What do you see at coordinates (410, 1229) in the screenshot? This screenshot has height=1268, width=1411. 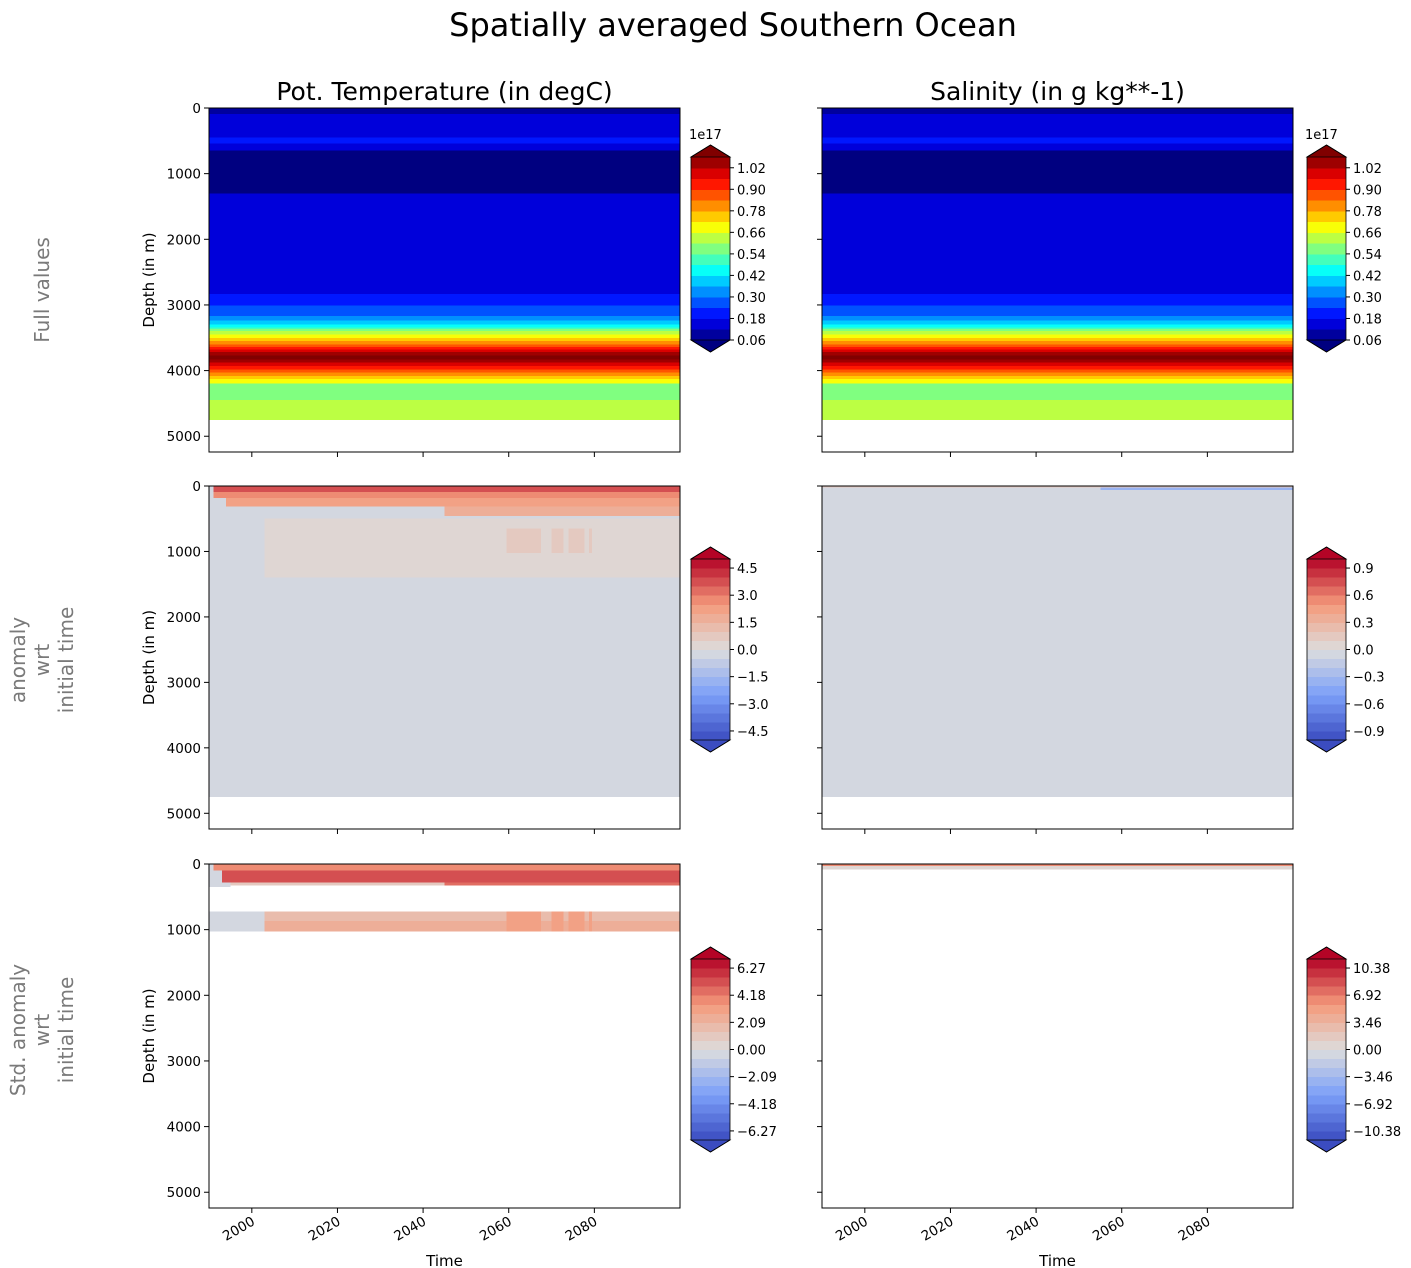 I see `x-tick-label: 2040` at bounding box center [410, 1229].